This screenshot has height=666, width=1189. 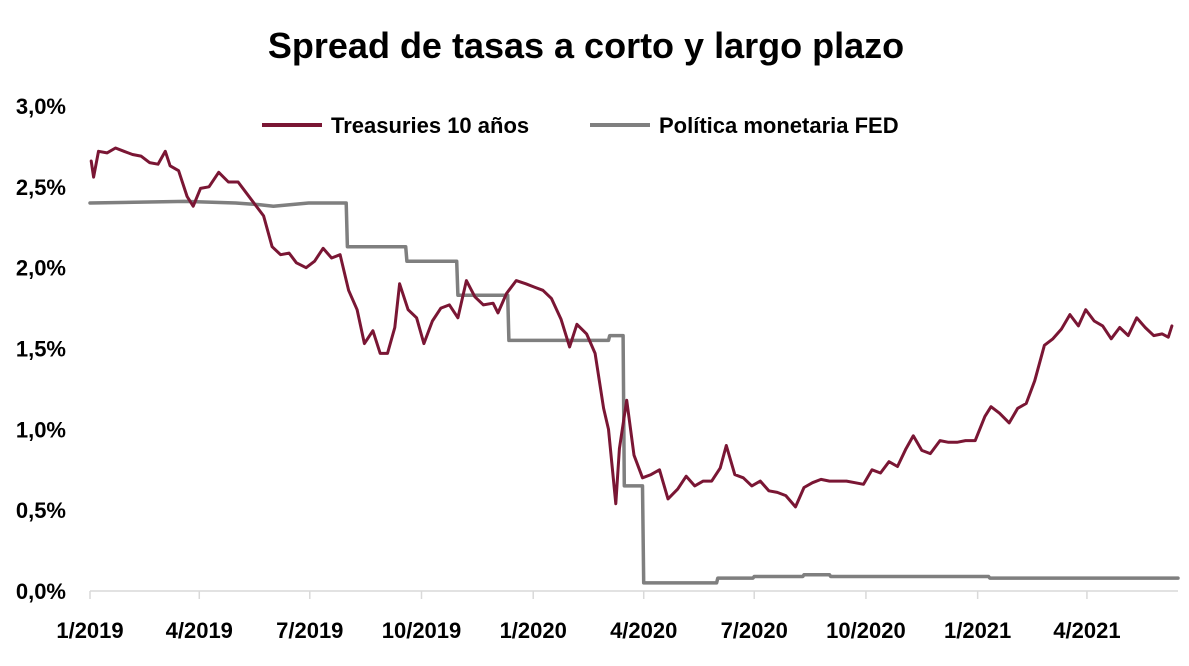 I want to click on y-tick-label: 0,0%, so click(x=41, y=591).